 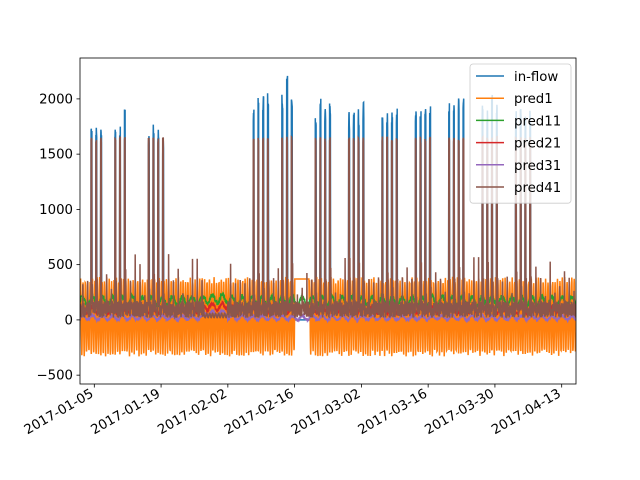 What do you see at coordinates (520, 133) in the screenshot?
I see `legend: in-flow pred1 pred11 pred21 pred31 pred41` at bounding box center [520, 133].